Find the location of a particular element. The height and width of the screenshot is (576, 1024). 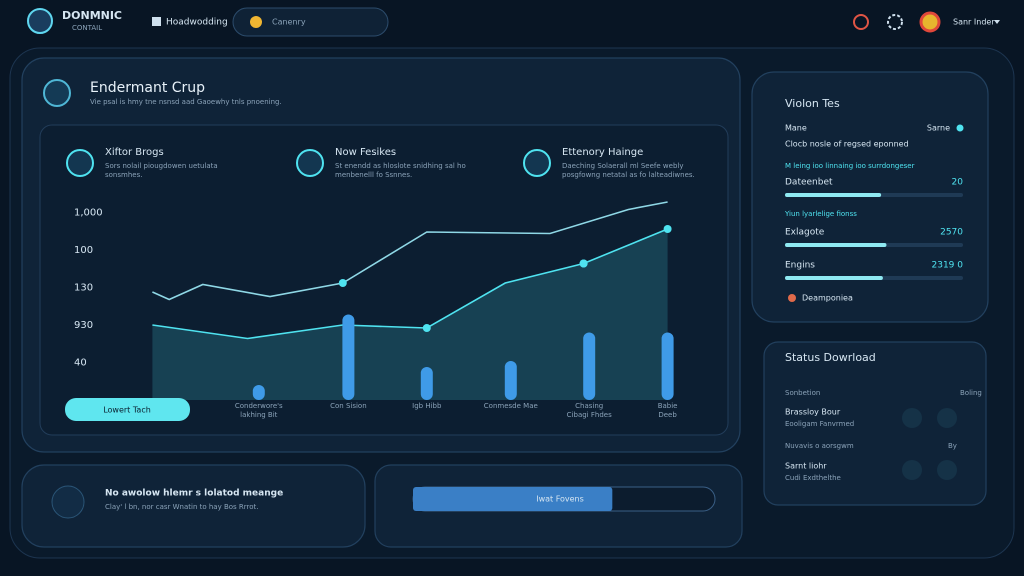

feature-text: Sors nolail piougdowen uetulata is located at coordinates (161, 166).